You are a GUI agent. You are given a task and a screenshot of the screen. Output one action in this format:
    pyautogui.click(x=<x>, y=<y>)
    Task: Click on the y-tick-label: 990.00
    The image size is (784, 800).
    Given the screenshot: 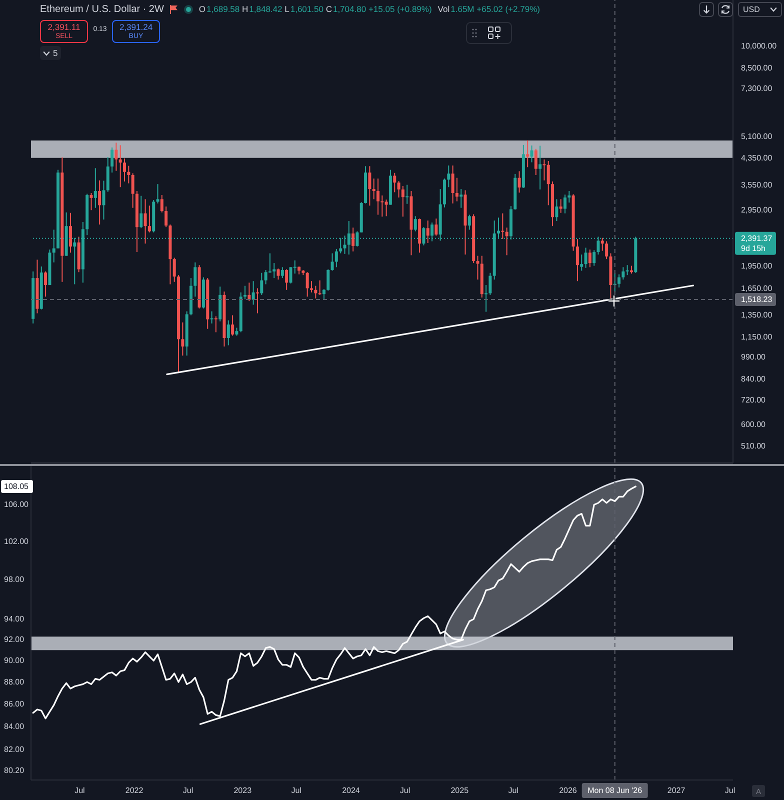 What is the action you would take?
    pyautogui.click(x=753, y=357)
    